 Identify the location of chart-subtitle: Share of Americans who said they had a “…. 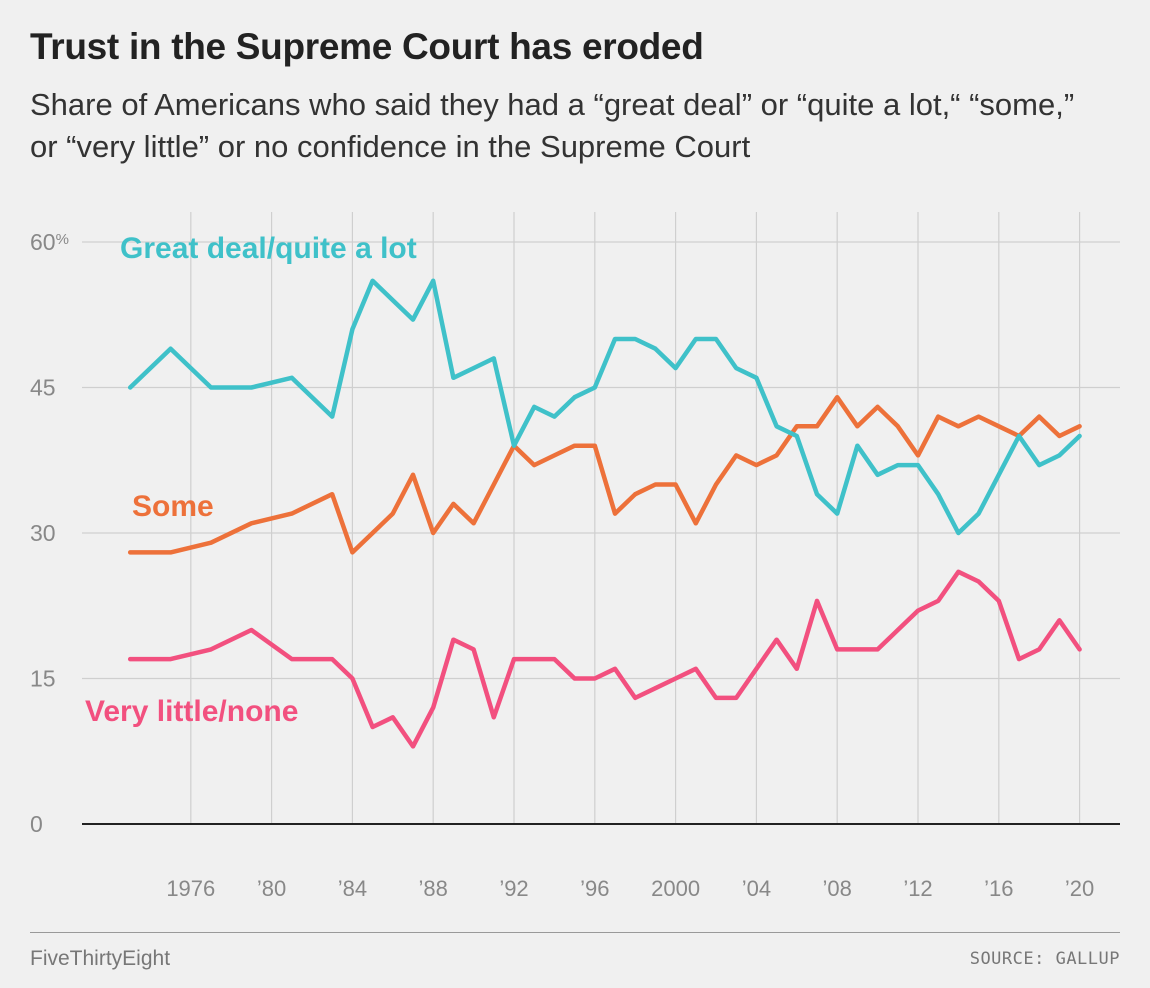
(552, 125).